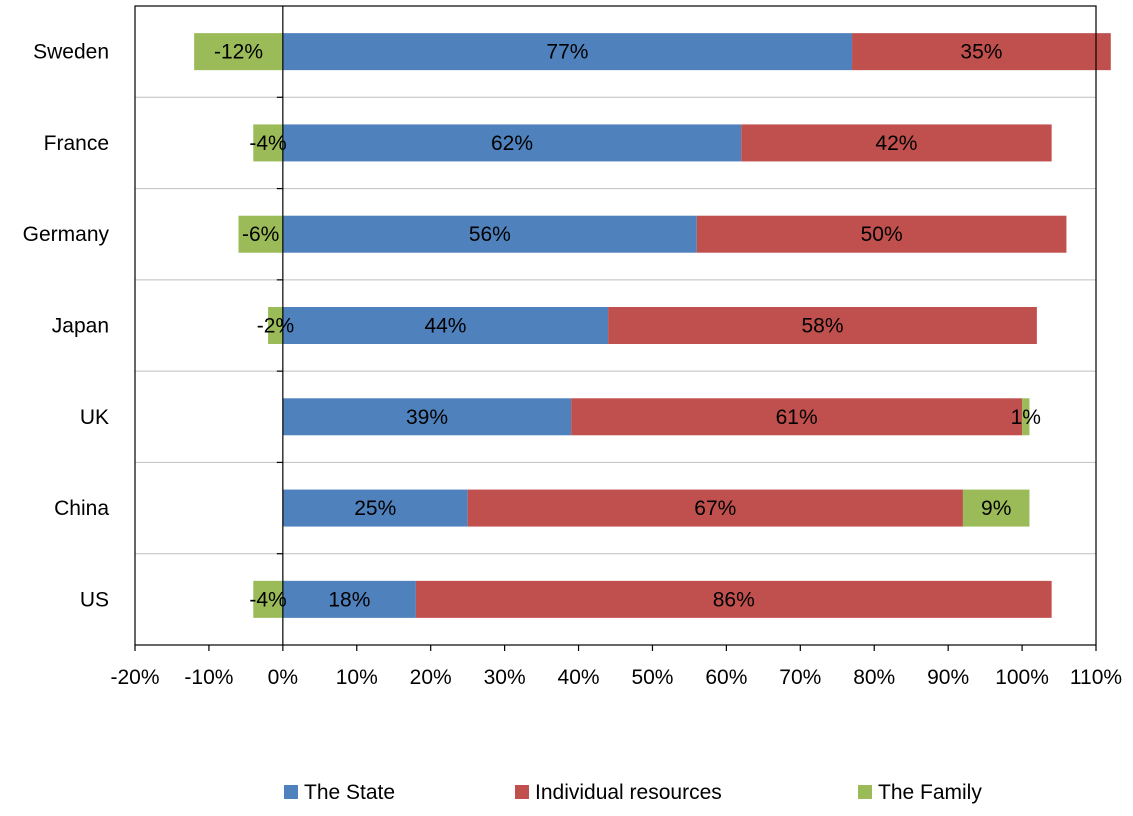  I want to click on category-label: Sweden, so click(71, 52).